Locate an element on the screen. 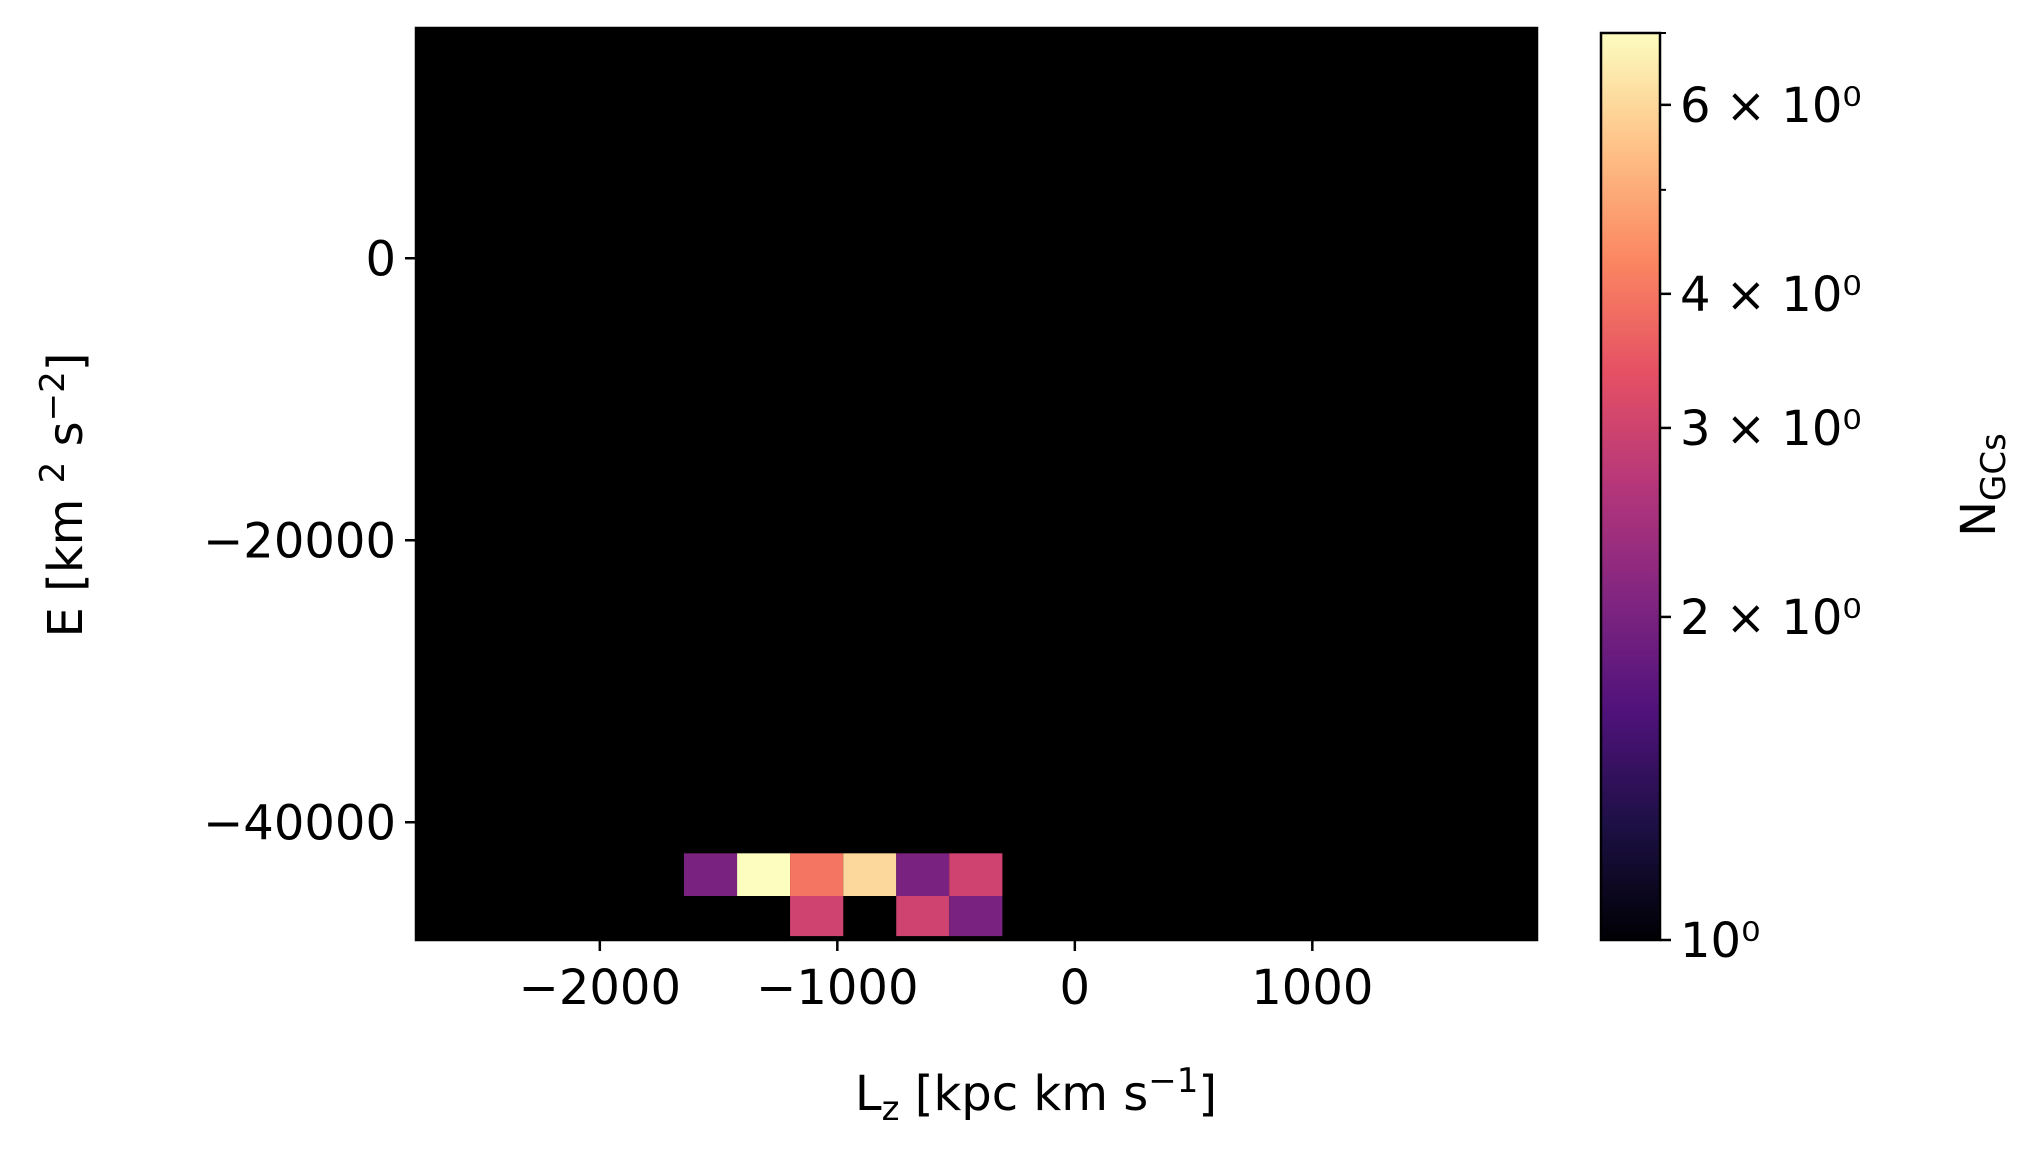  x-axis-label: Lz [kpc km s−1] is located at coordinates (1036, 1095).